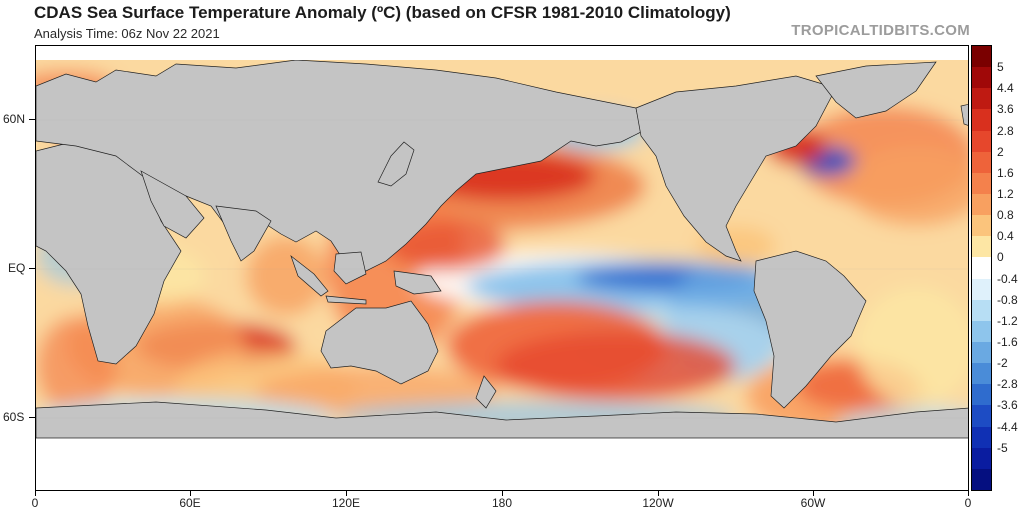  Describe the element at coordinates (14, 119) in the screenshot. I see `lat-label-60n: 60N` at that location.